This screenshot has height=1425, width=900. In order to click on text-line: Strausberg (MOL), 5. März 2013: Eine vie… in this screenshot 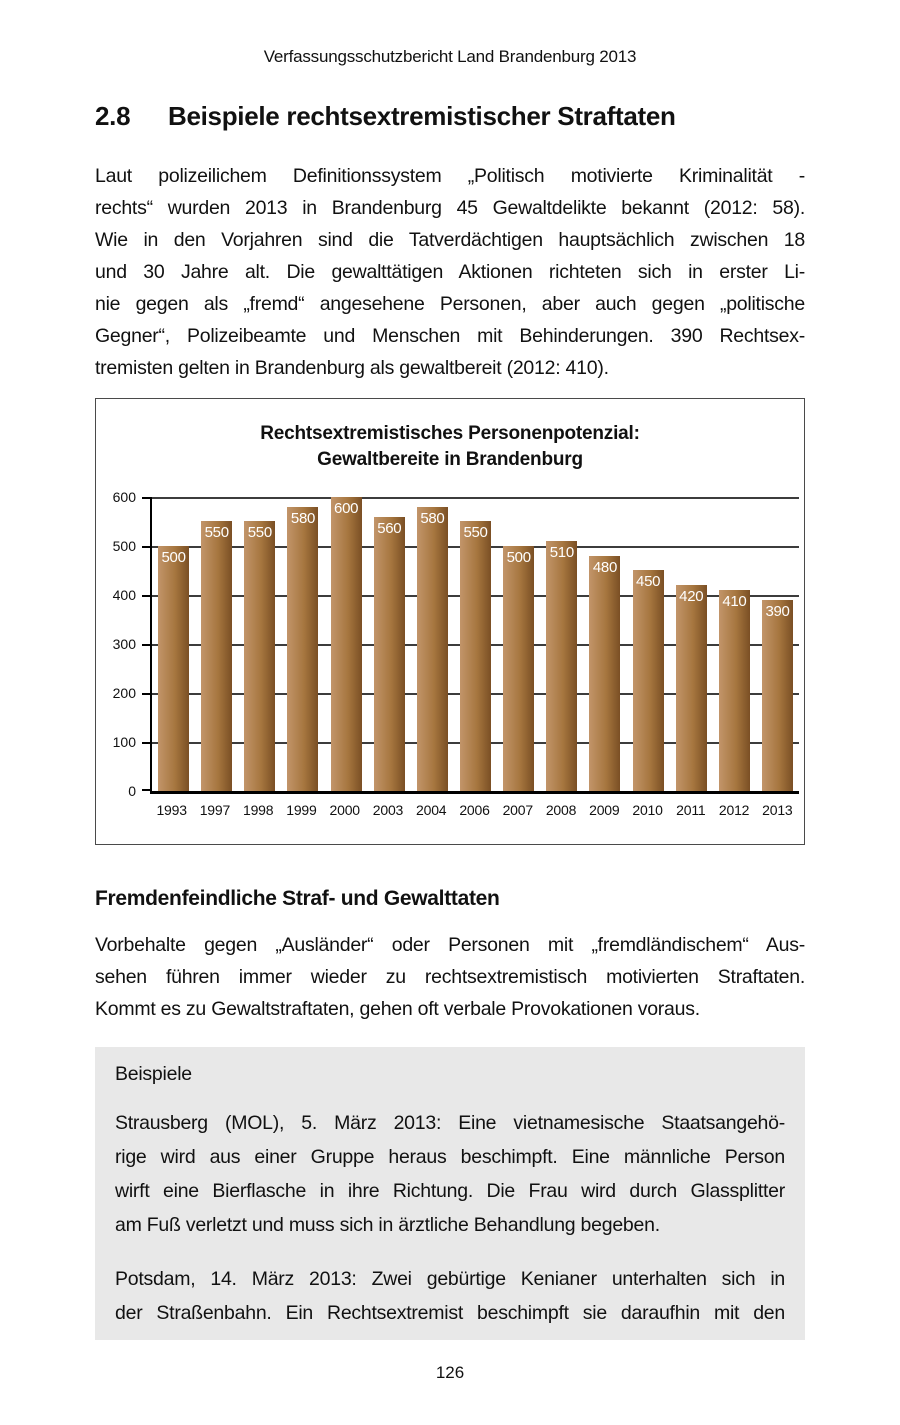, I will do `click(450, 1123)`.